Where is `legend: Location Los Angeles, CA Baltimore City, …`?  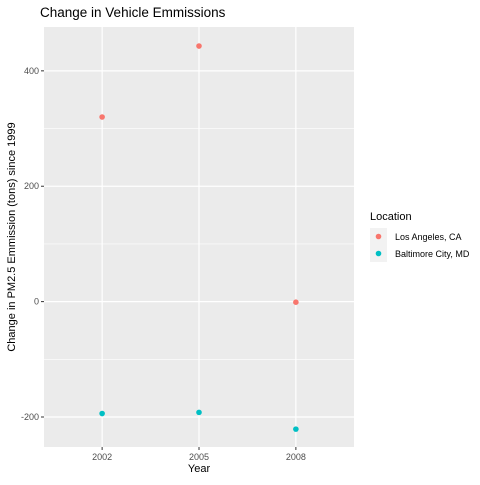
legend: Location Los Angeles, CA Baltimore City, … is located at coordinates (420, 236).